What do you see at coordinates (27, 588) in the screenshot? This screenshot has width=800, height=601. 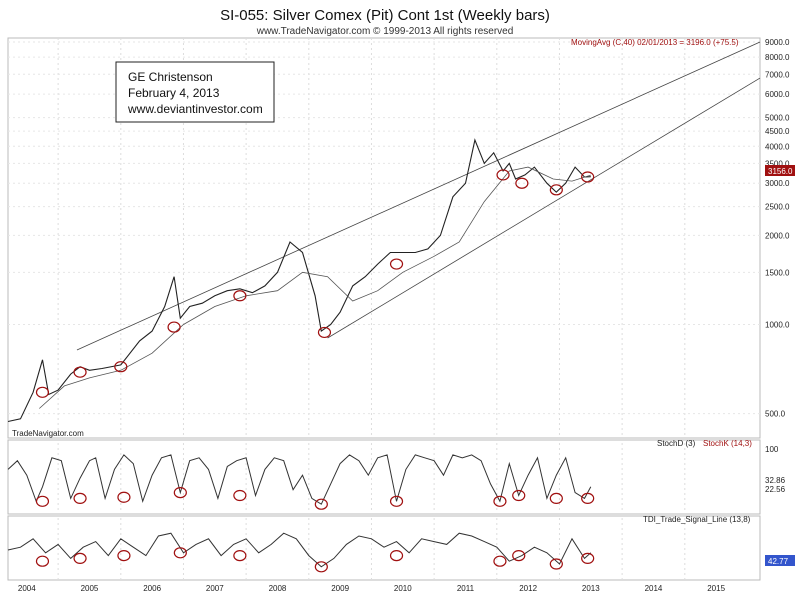 I see `x-tick-label: 2004` at bounding box center [27, 588].